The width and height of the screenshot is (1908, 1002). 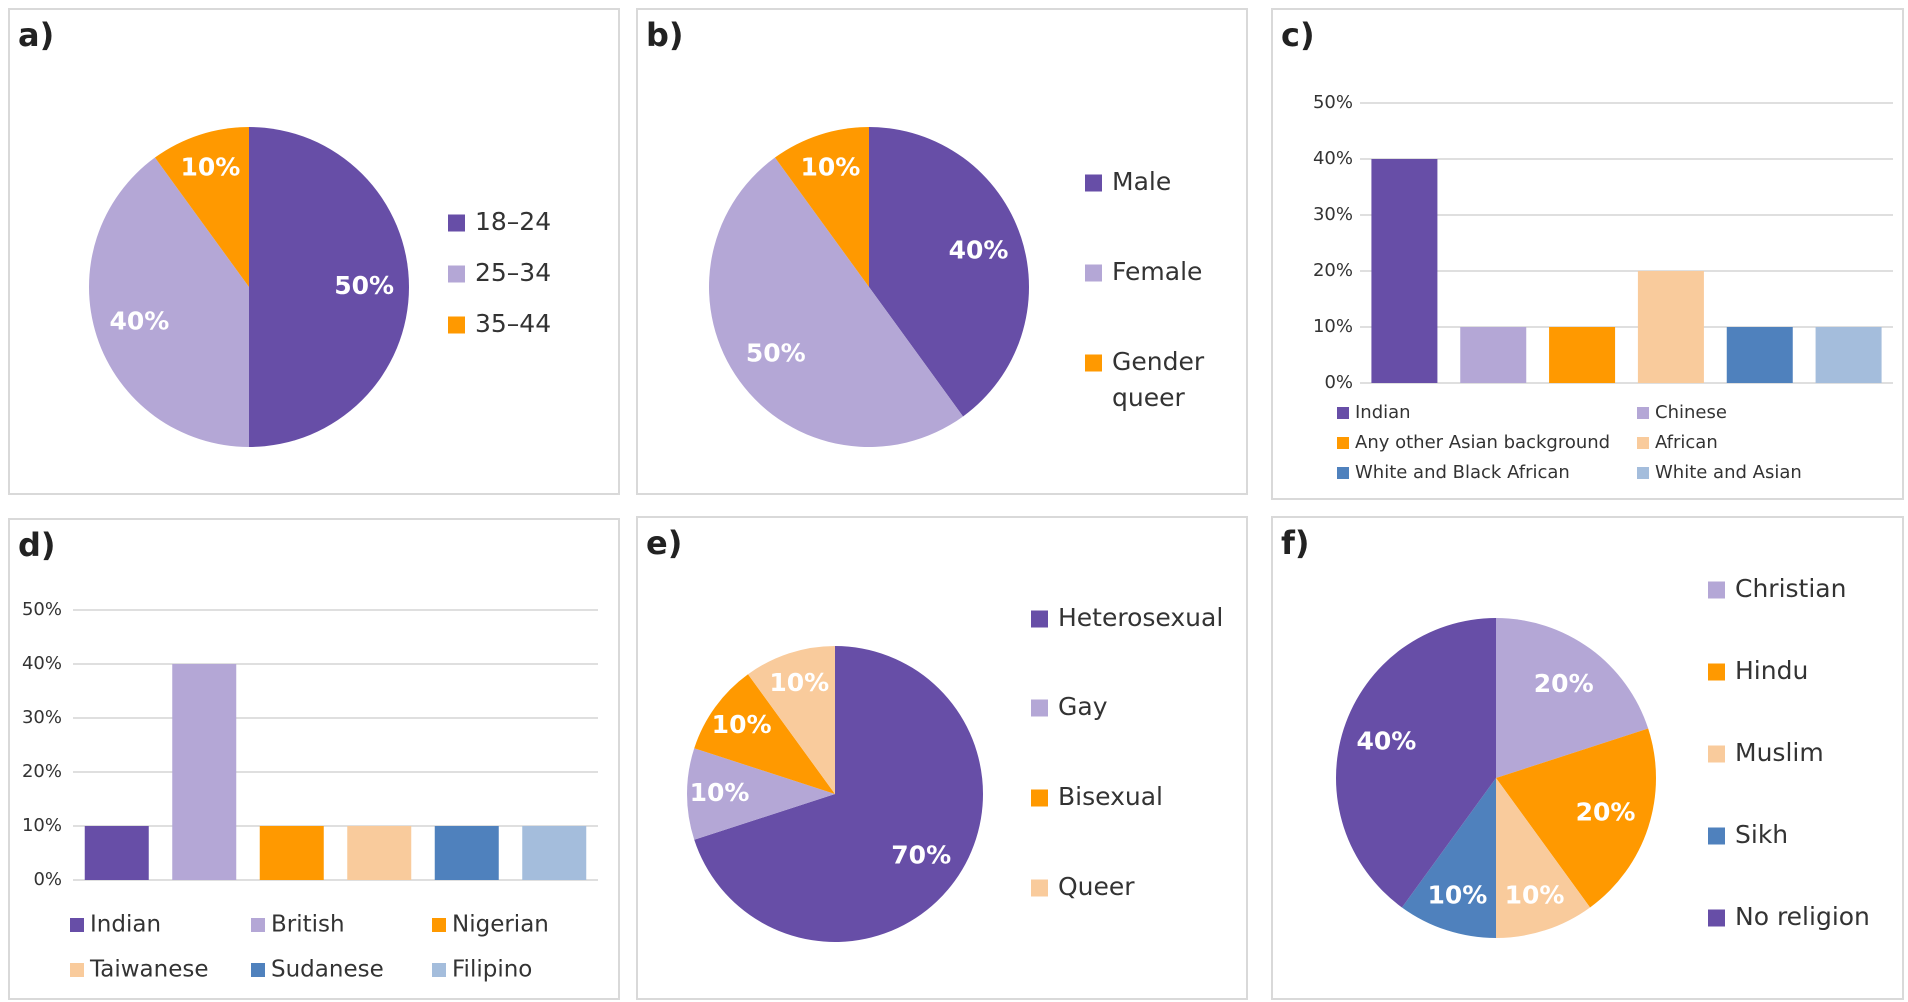 What do you see at coordinates (1140, 617) in the screenshot?
I see `legend-label-heterosexual: Heterosexual` at bounding box center [1140, 617].